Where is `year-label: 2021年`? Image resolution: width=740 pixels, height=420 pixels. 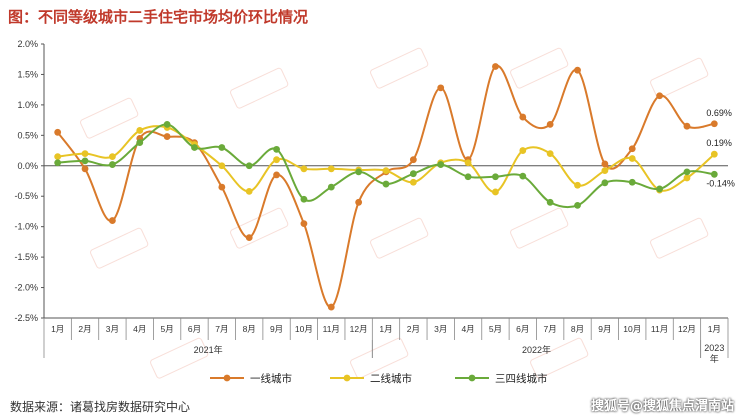 year-label: 2021年 is located at coordinates (208, 349).